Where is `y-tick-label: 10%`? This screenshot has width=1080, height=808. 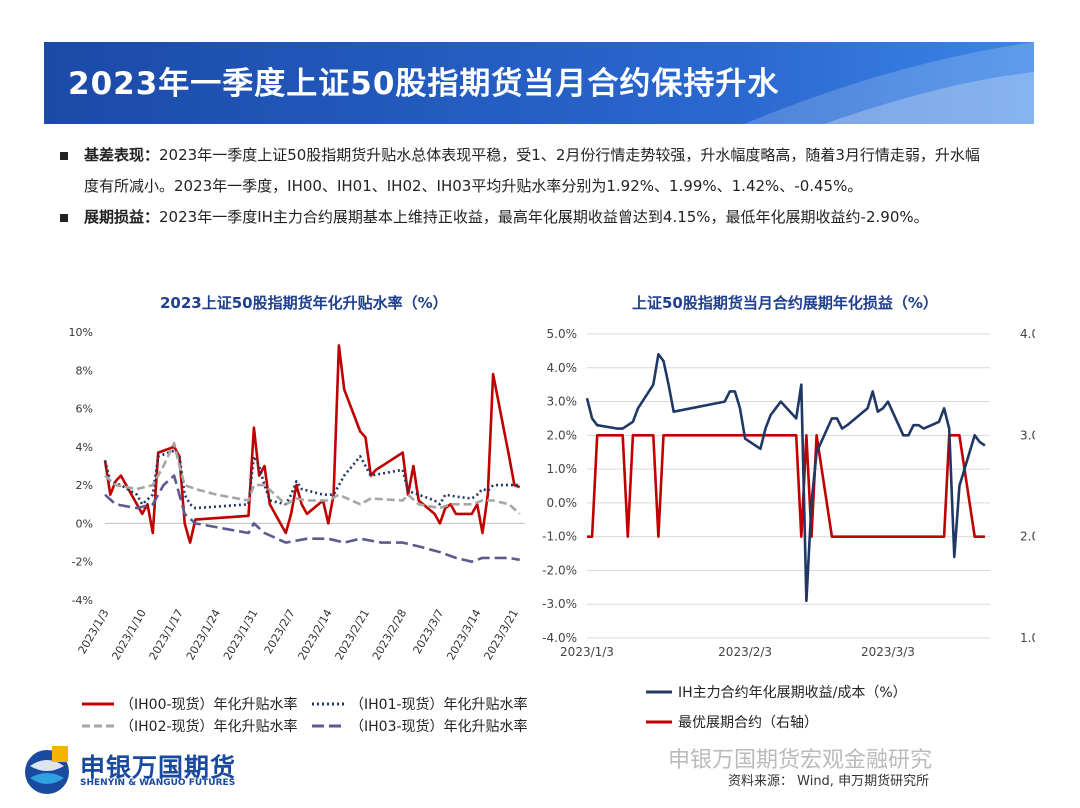 y-tick-label: 10% is located at coordinates (81, 332).